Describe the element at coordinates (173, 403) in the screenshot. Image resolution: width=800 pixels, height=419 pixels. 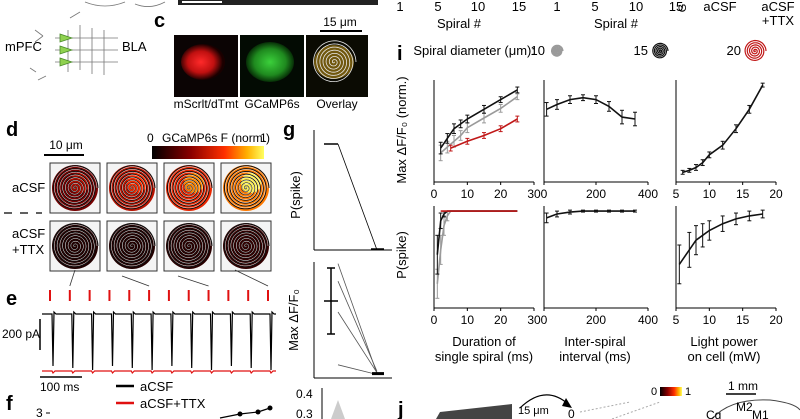
I see `legend-label-acsf-ttx: aCSF+TTX` at that location.